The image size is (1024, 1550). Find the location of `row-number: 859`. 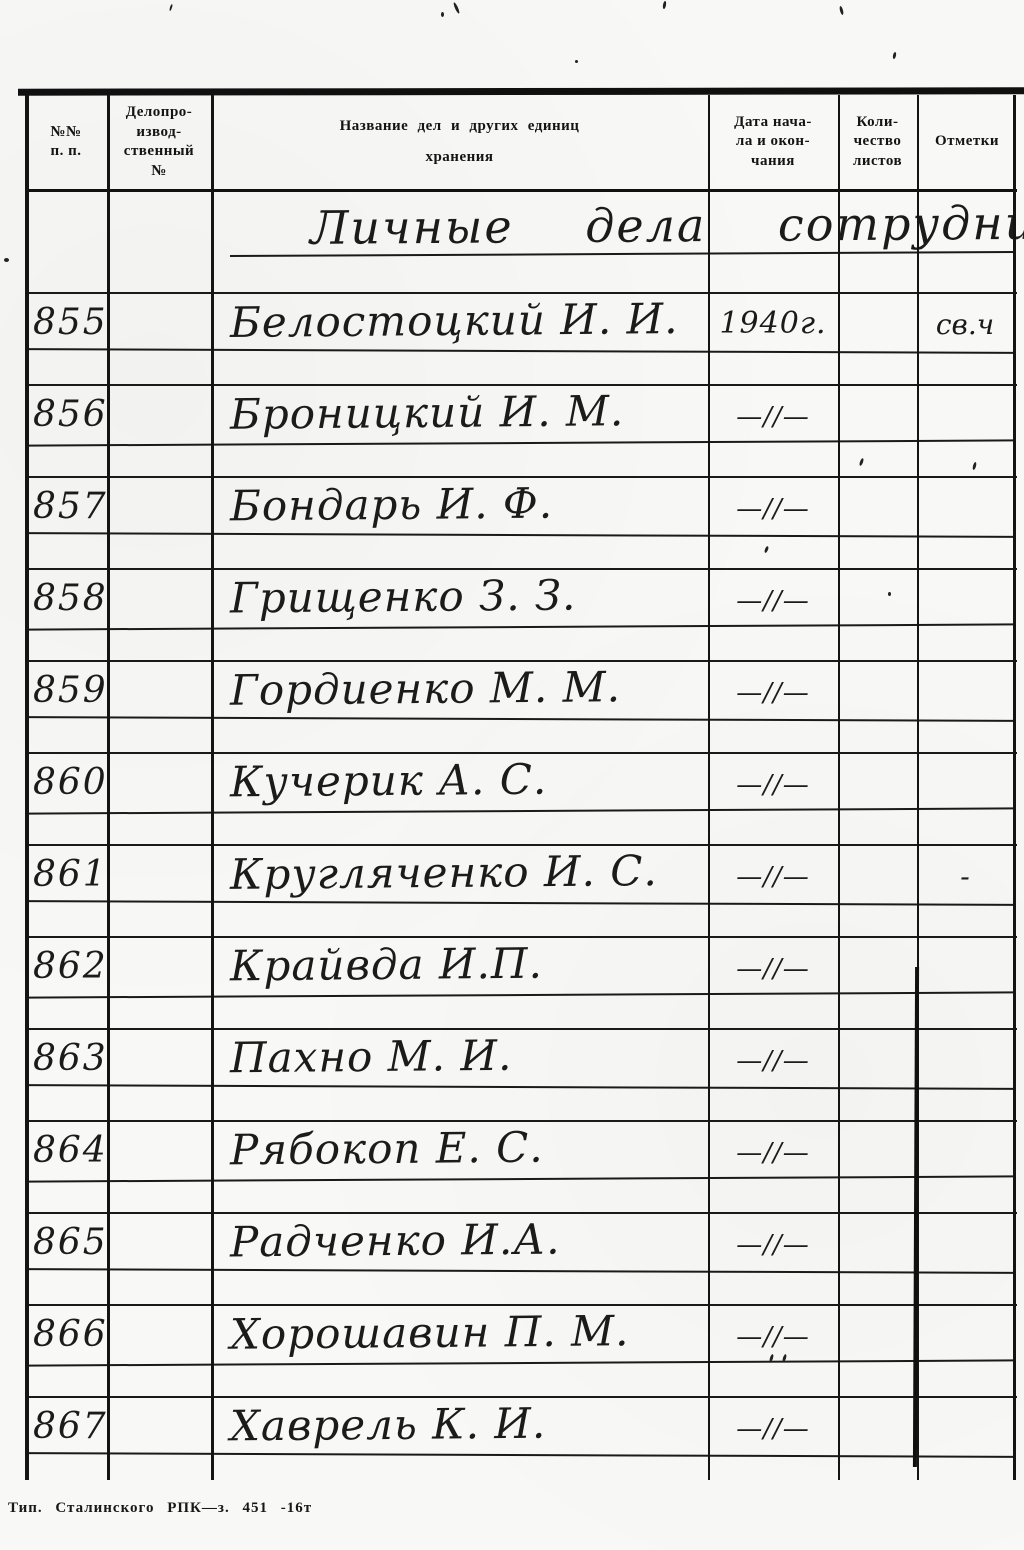

row-number: 859 is located at coordinates (70, 690).